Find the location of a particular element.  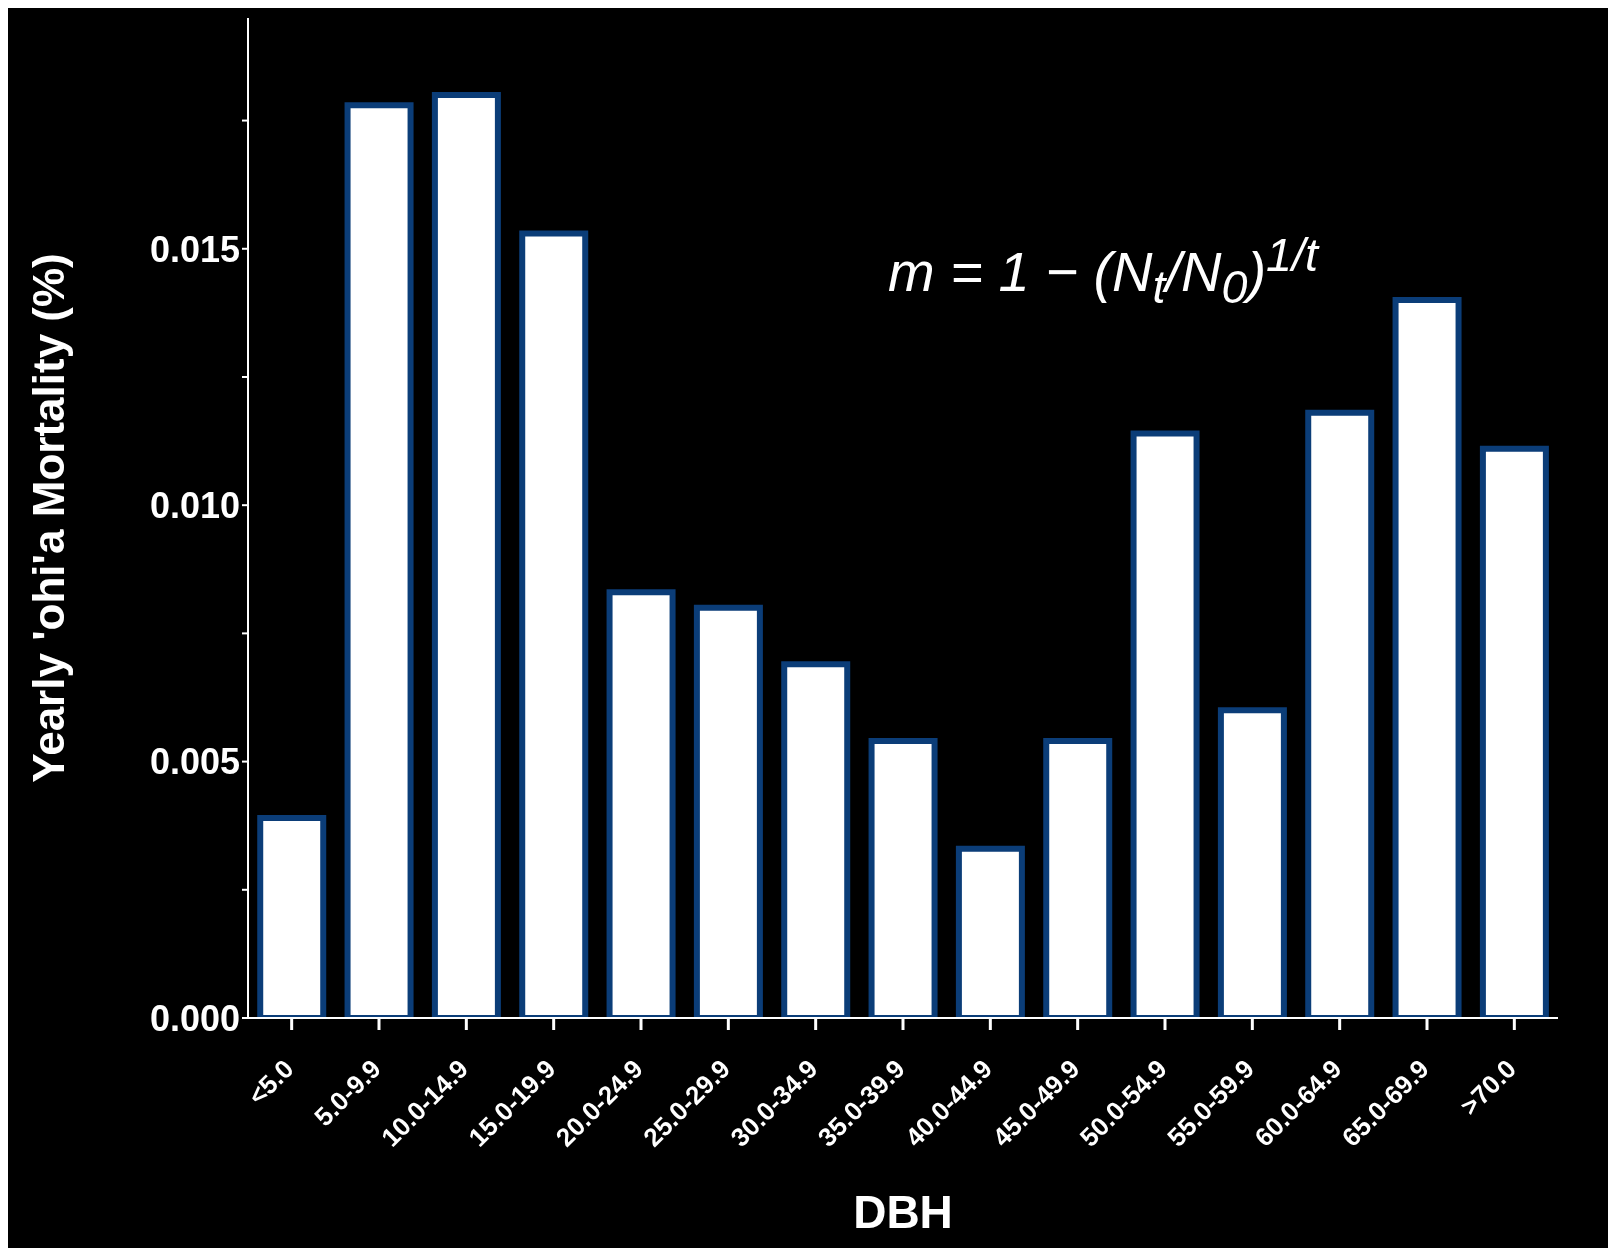

x-tick-label: <5.0 is located at coordinates (270, 1082).